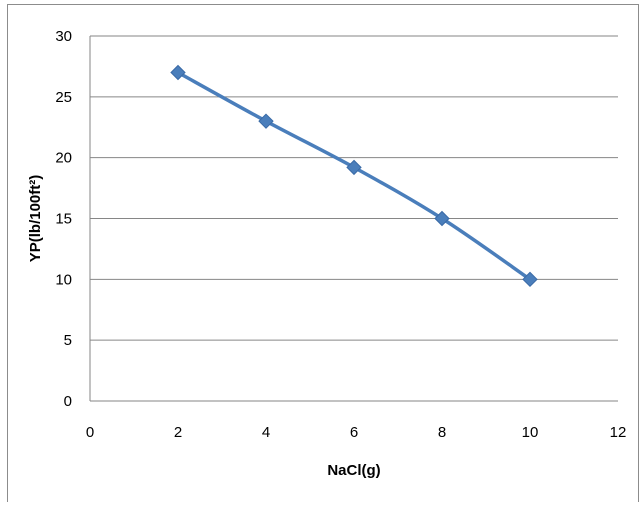  I want to click on x-tick-label: 0, so click(90, 432).